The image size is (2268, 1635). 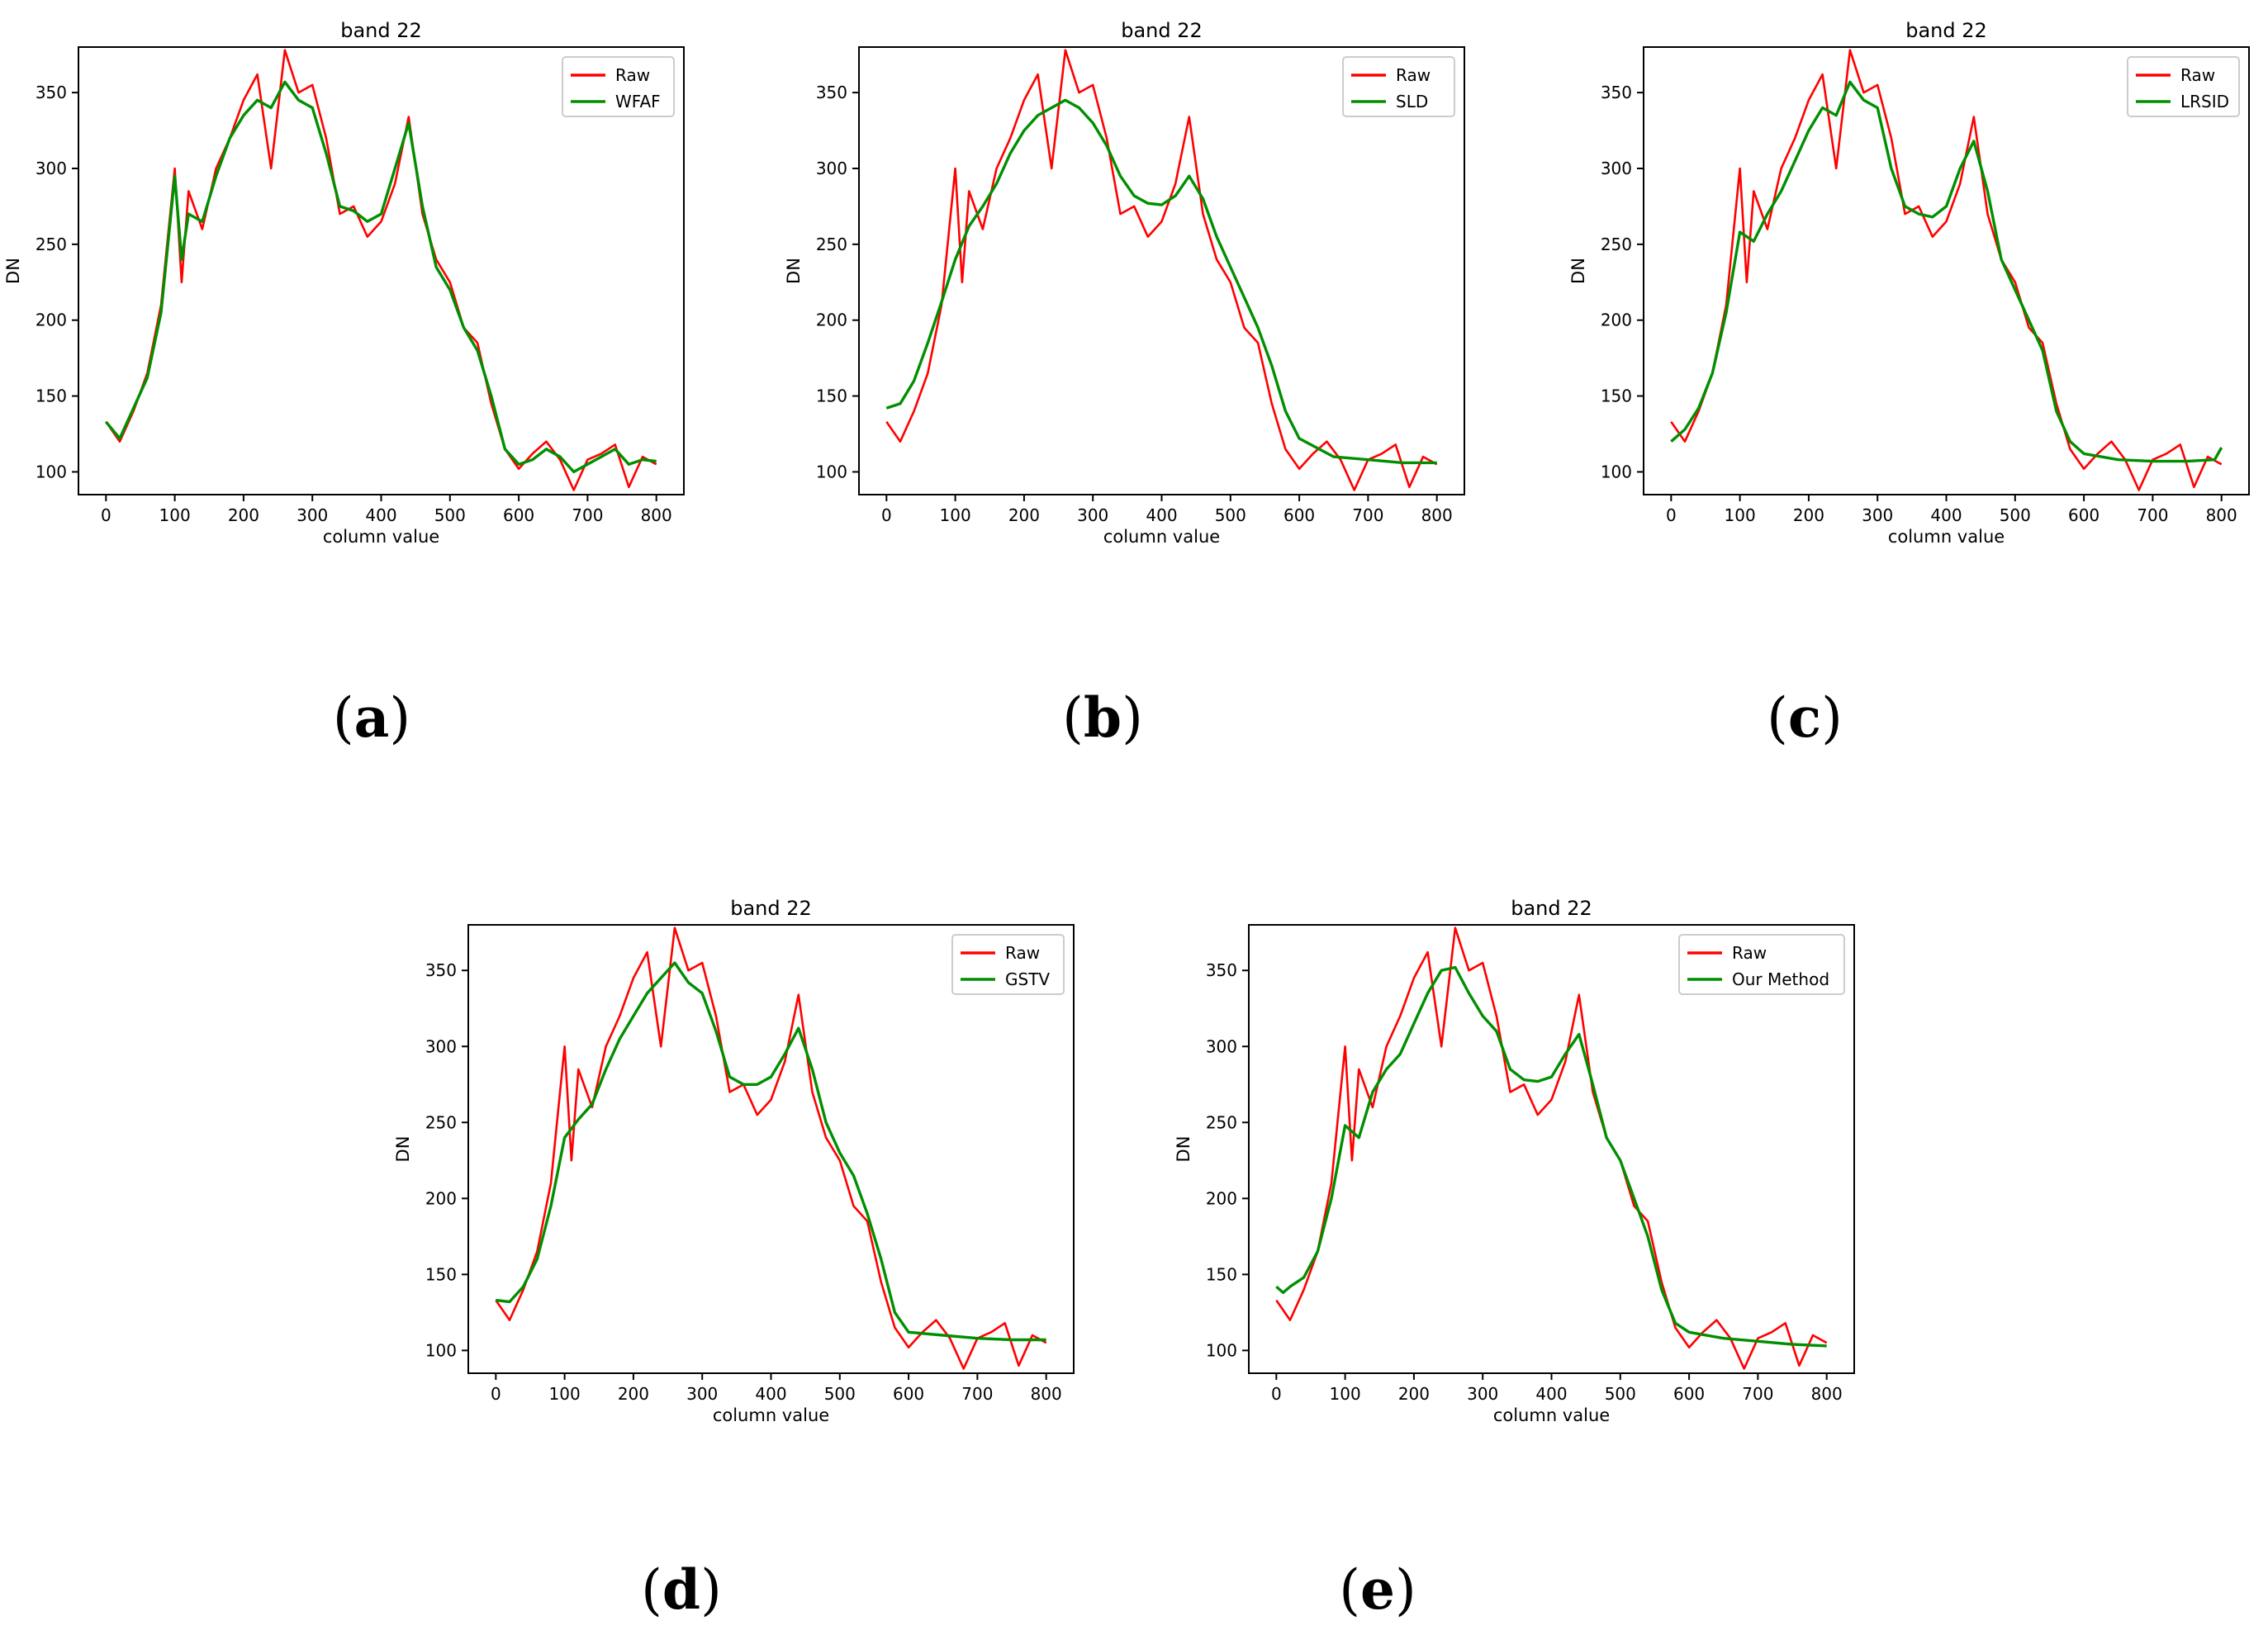 I want to click on series-line-lrsid, so click(x=1946, y=271).